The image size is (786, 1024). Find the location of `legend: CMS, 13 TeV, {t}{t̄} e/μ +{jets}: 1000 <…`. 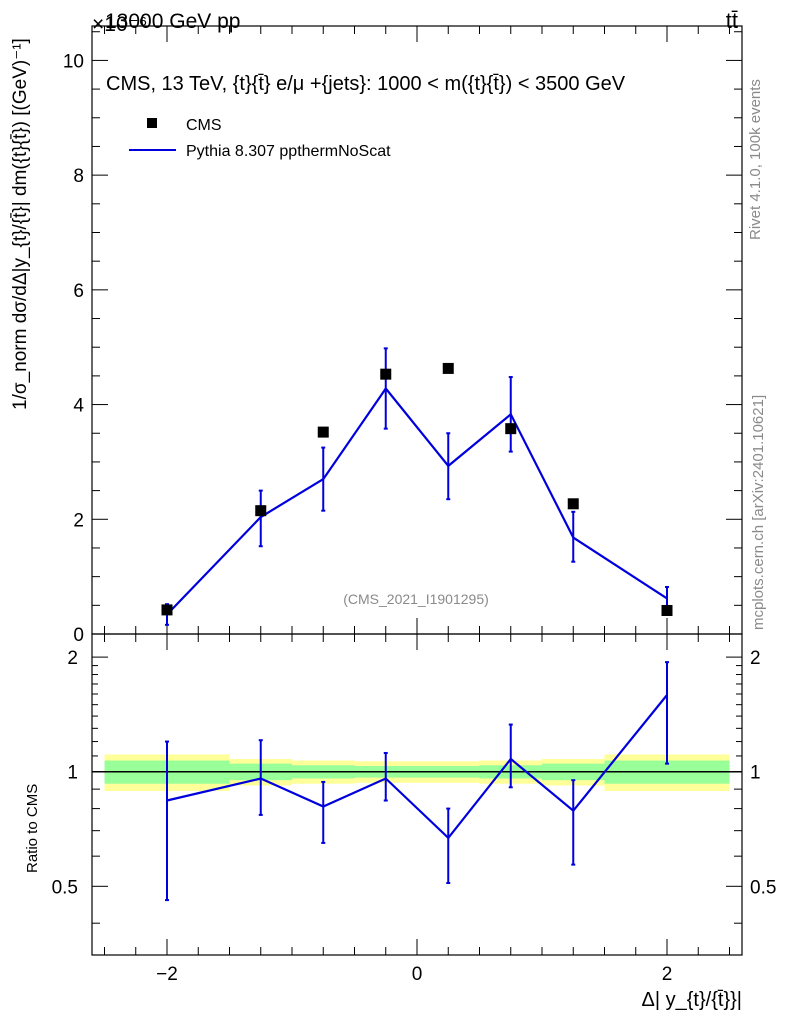

legend: CMS, 13 TeV, {t}{t̄} e/μ +{jets}: 1000 <… is located at coordinates (366, 116).